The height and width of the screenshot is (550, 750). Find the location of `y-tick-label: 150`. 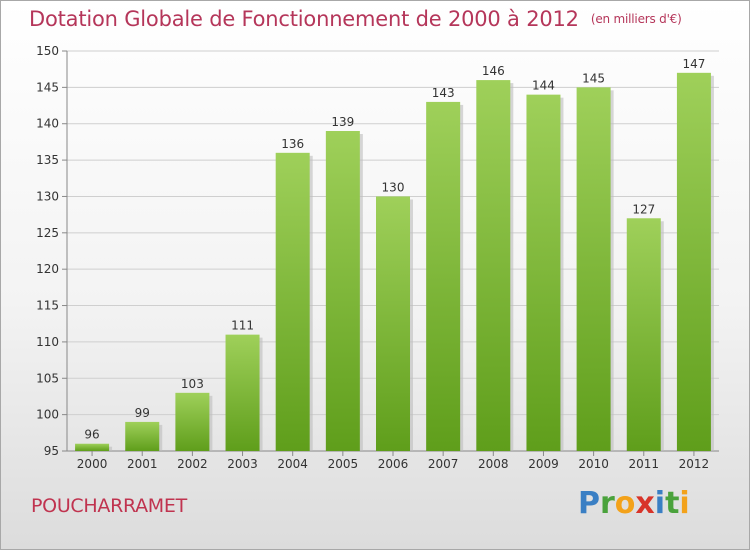

y-tick-label: 150 is located at coordinates (47, 51).